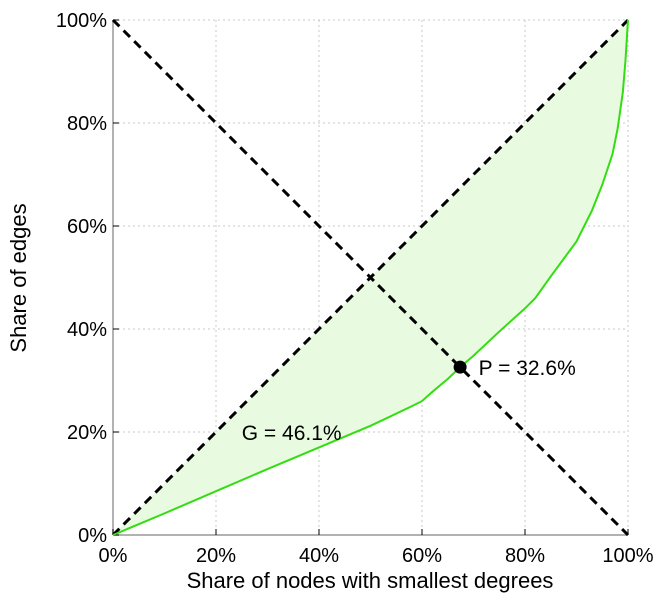 Image resolution: width=667 pixels, height=605 pixels. I want to click on marker-layer, so click(460, 367).